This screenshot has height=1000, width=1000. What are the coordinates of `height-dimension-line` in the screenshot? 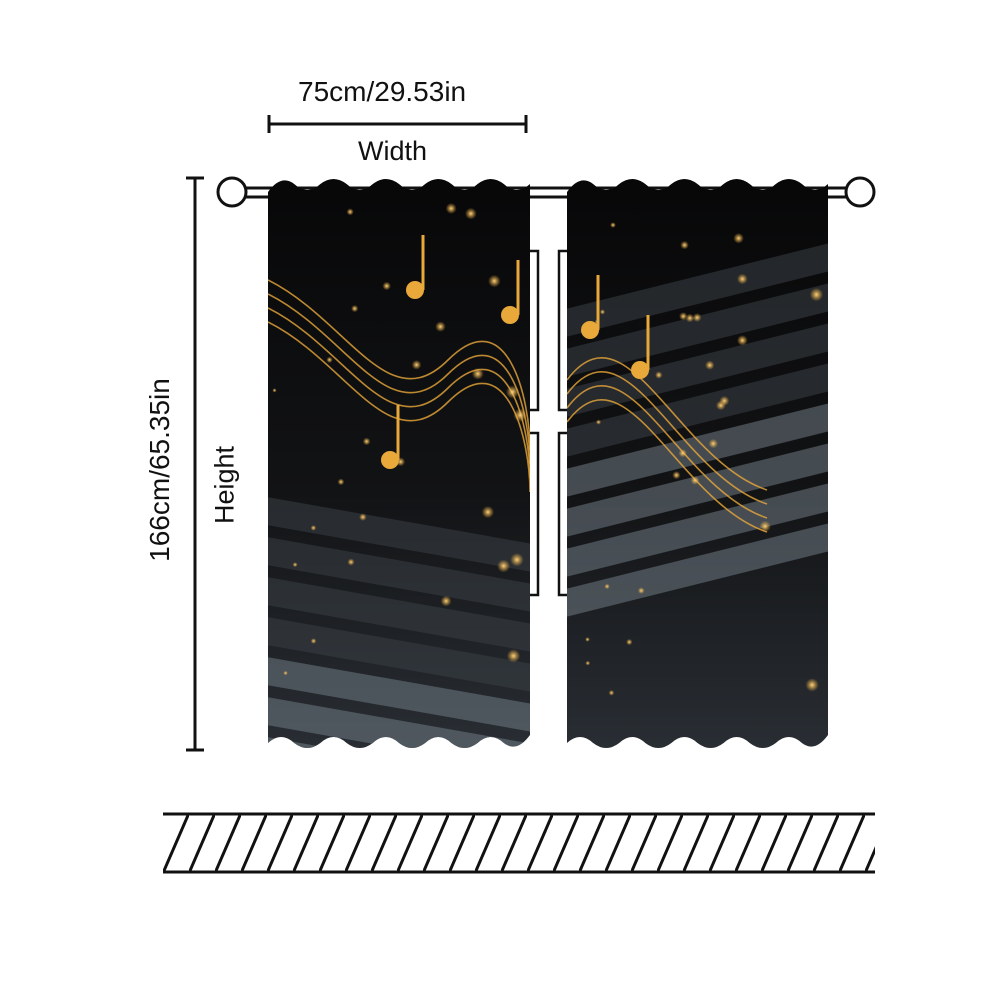 It's located at (195, 464).